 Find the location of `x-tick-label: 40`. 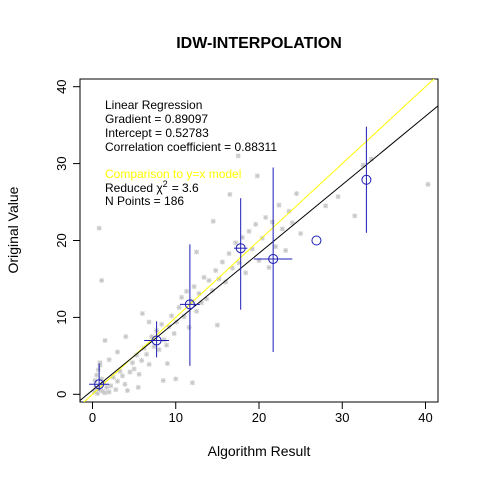

x-tick-label: 40 is located at coordinates (425, 417).